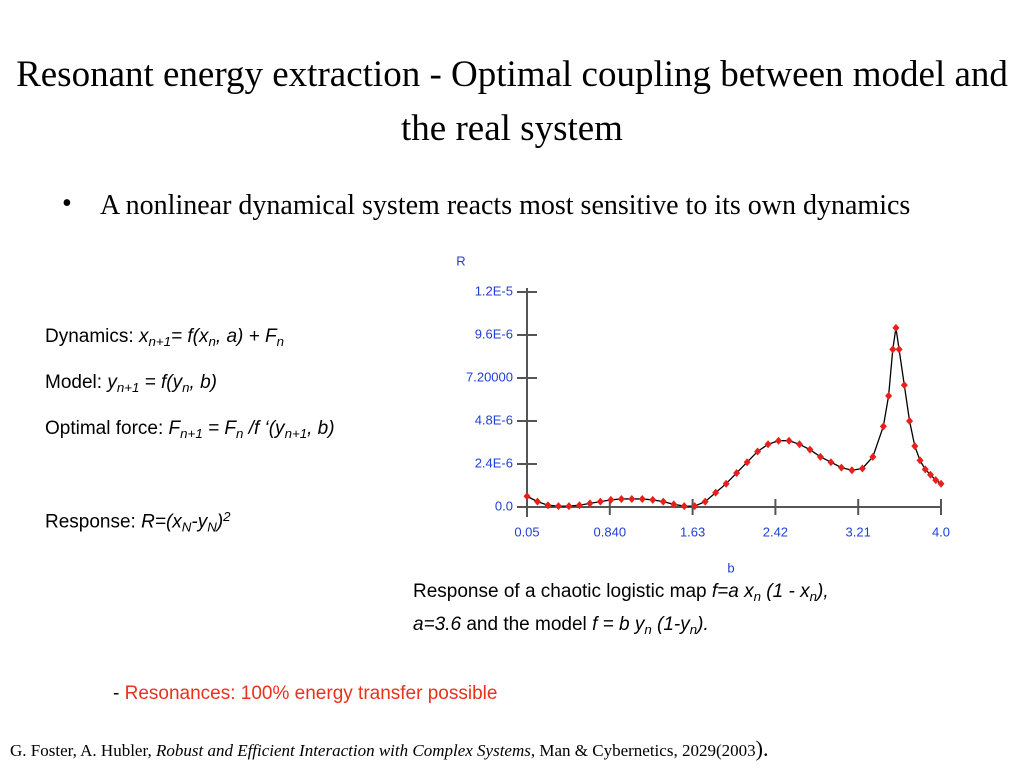  Describe the element at coordinates (174, 428) in the screenshot. I see `text-segment: F` at that location.